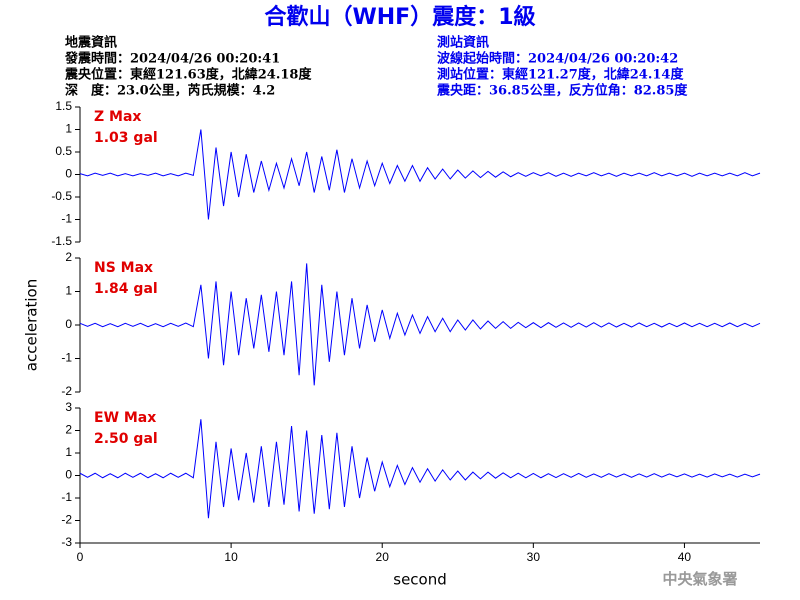 This screenshot has width=800, height=600. I want to click on annotation: 1.03 gal, so click(126, 138).